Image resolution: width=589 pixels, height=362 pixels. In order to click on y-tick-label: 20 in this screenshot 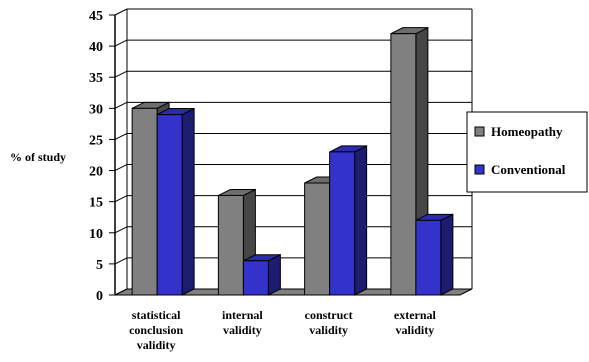, I will do `click(96, 172)`.